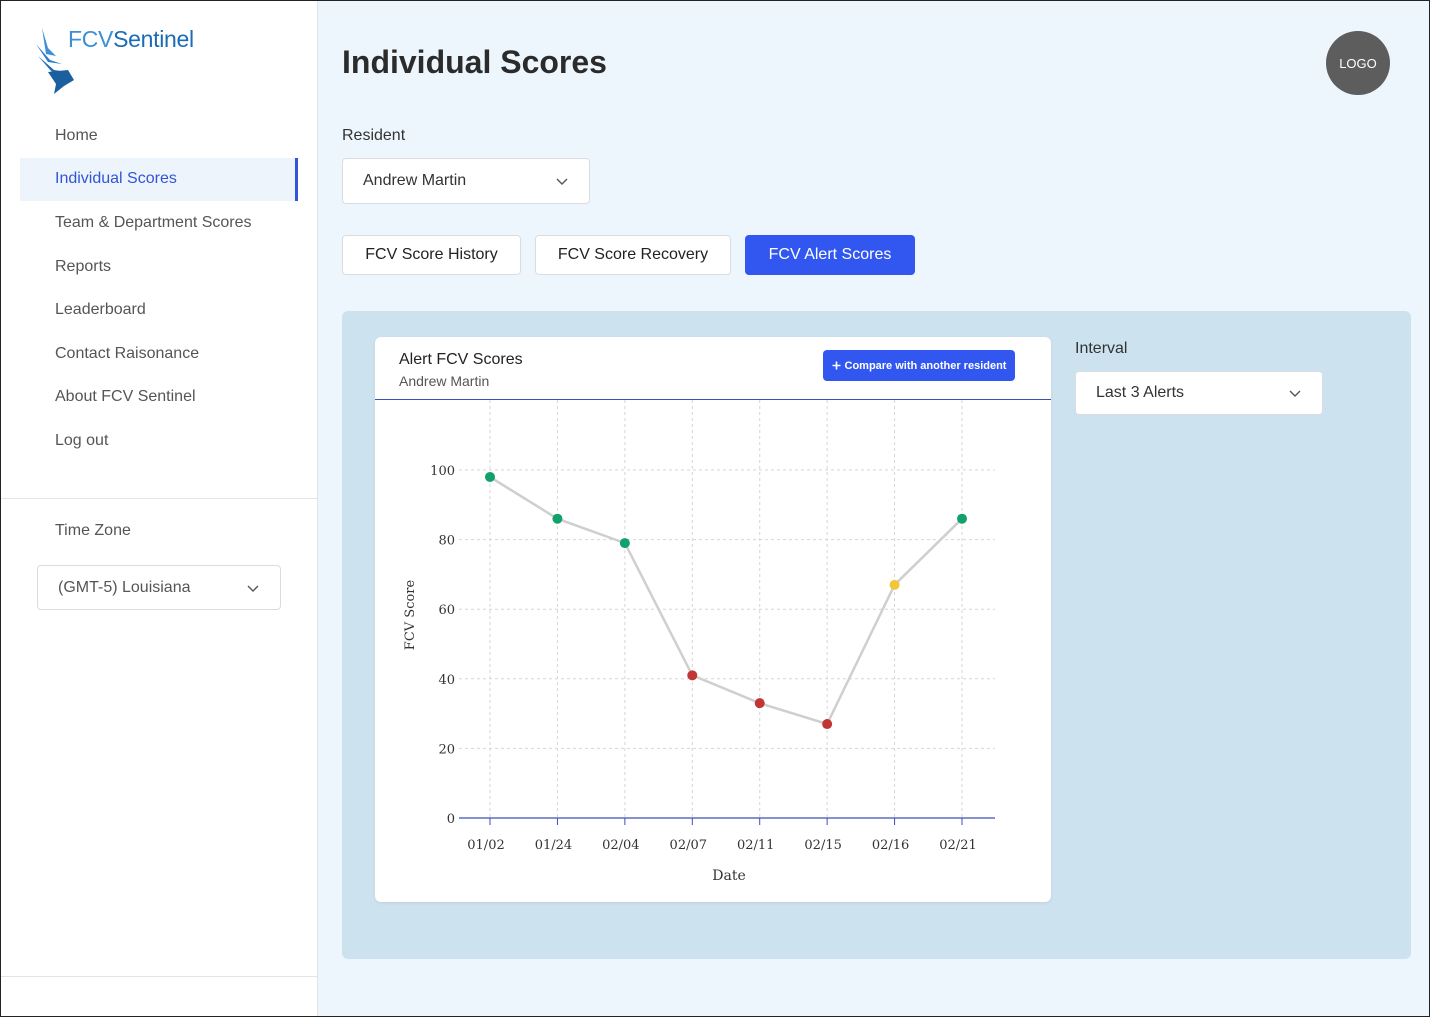 This screenshot has width=1430, height=1017. Describe the element at coordinates (82, 440) in the screenshot. I see `sidebar-item-logout: Log out` at that location.